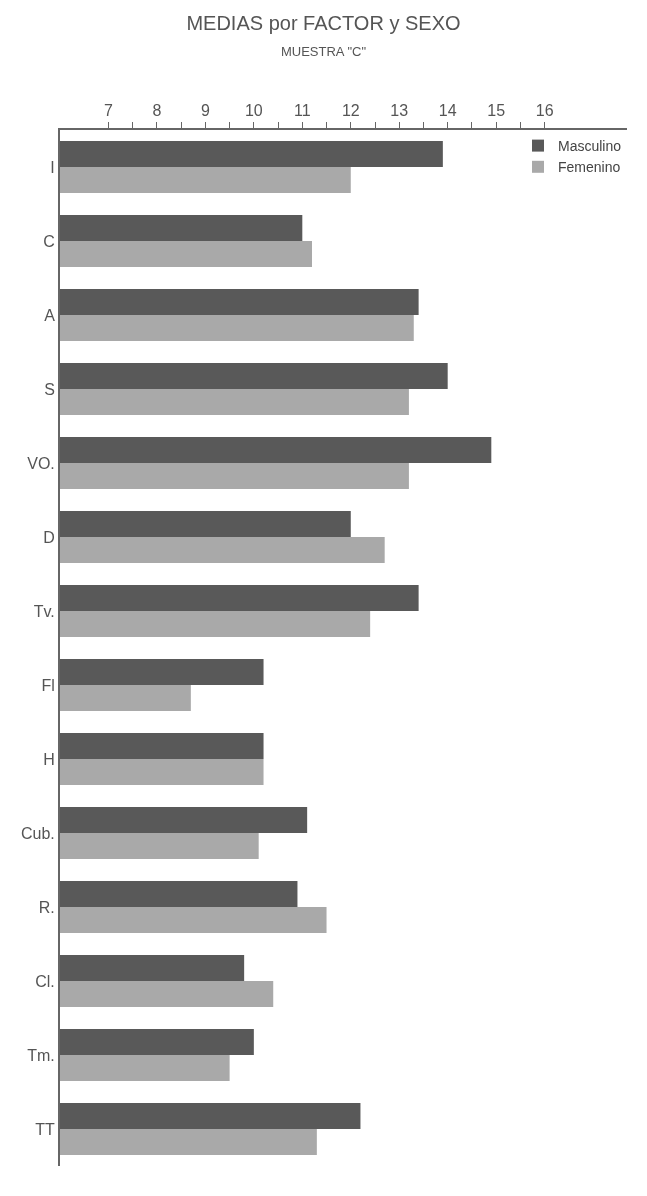  Describe the element at coordinates (589, 167) in the screenshot. I see `legend-label: Femenino` at that location.